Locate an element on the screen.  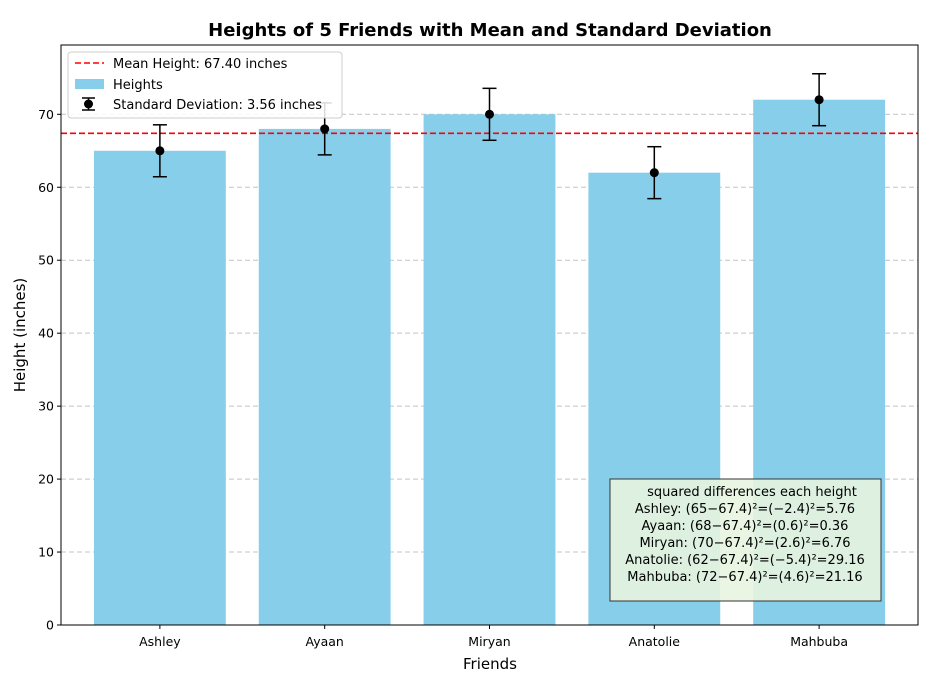
x-axis-title: Friends is located at coordinates (490, 664).